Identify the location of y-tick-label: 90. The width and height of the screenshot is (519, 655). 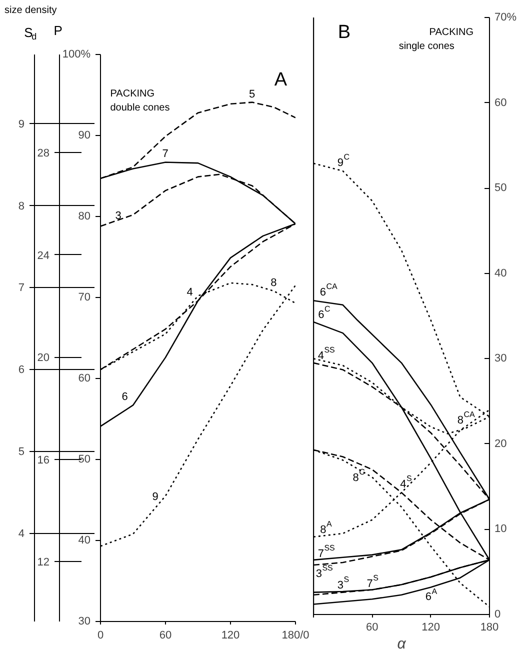
(84, 136).